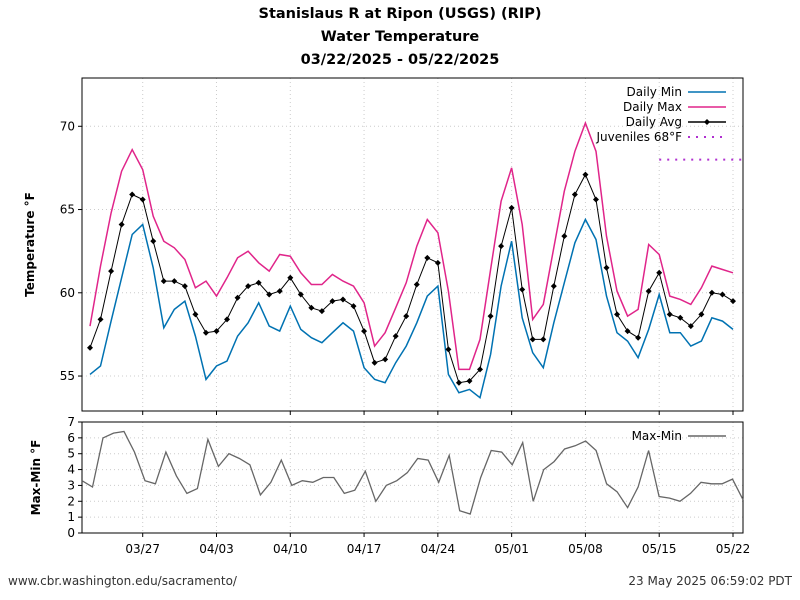  What do you see at coordinates (290, 549) in the screenshot?
I see `x-tick-label: 04/10` at bounding box center [290, 549].